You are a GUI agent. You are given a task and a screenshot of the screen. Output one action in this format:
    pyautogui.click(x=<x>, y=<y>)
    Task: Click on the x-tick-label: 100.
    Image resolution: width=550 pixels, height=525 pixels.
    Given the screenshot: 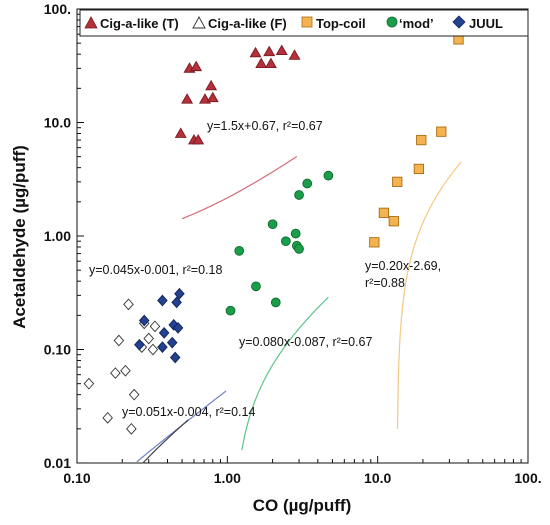 What is the action you would take?
    pyautogui.click(x=527, y=478)
    